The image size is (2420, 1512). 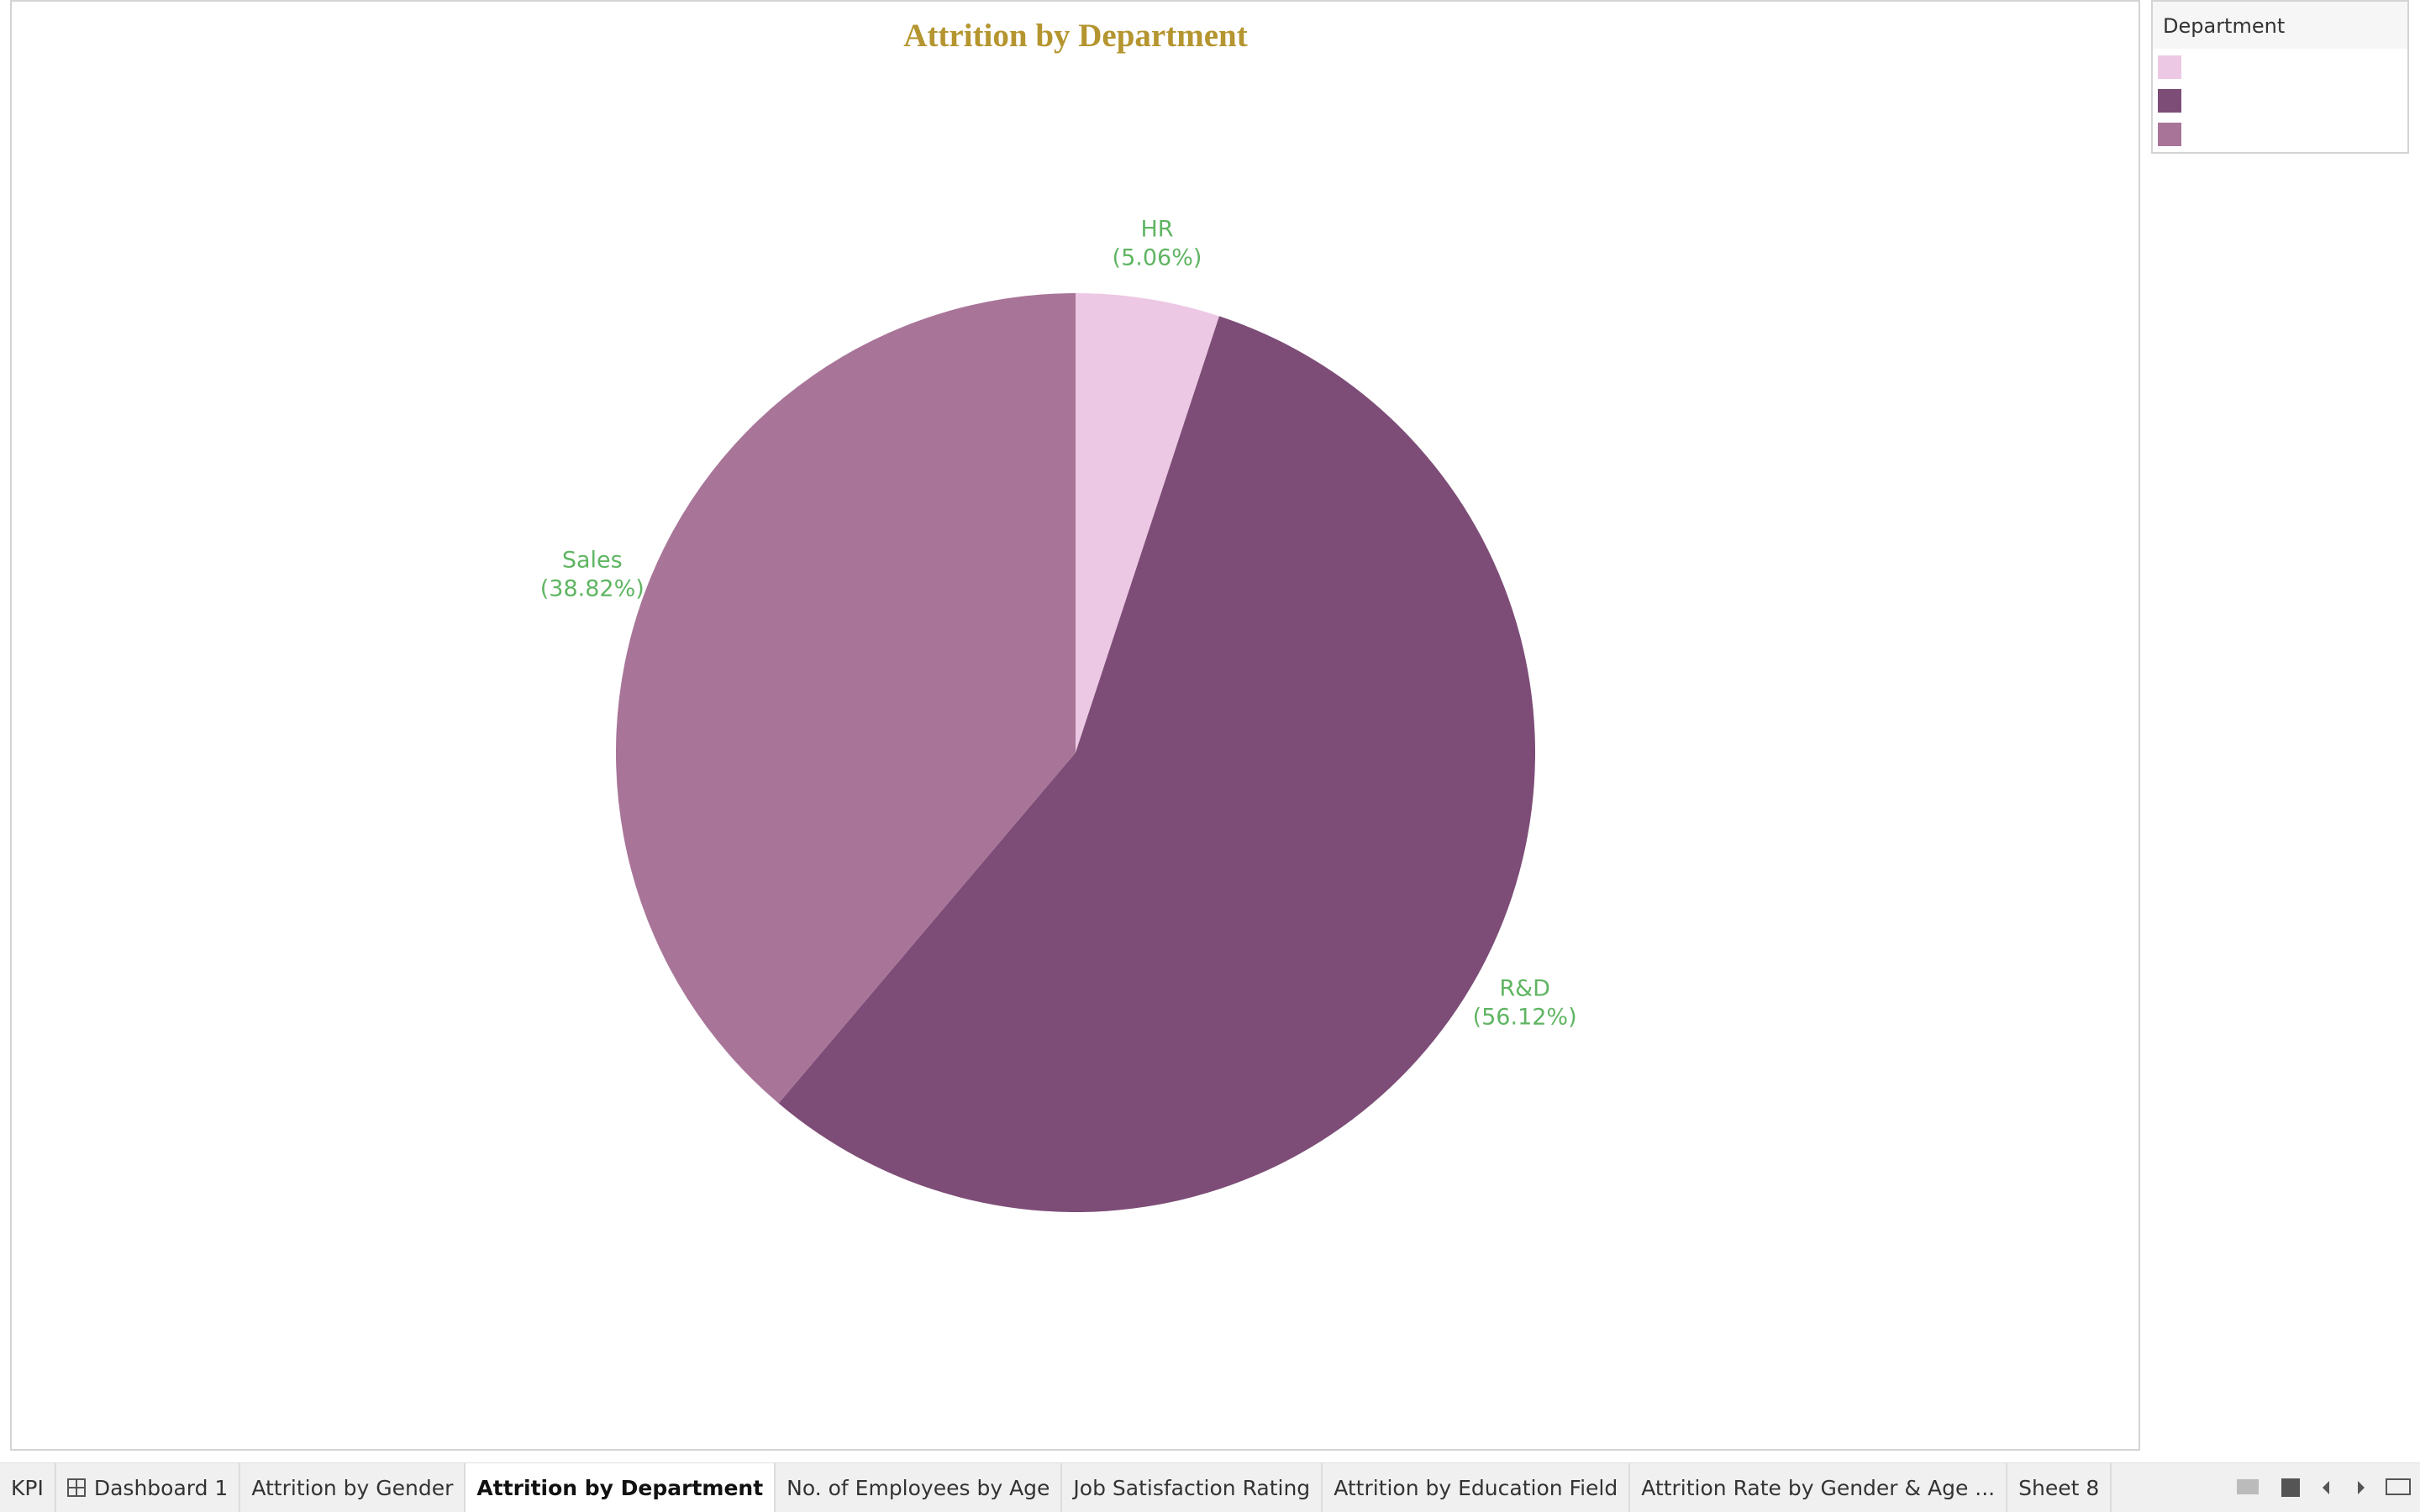 I want to click on sheet-tab-label: Job Satisfaction Rating, so click(x=1192, y=1487).